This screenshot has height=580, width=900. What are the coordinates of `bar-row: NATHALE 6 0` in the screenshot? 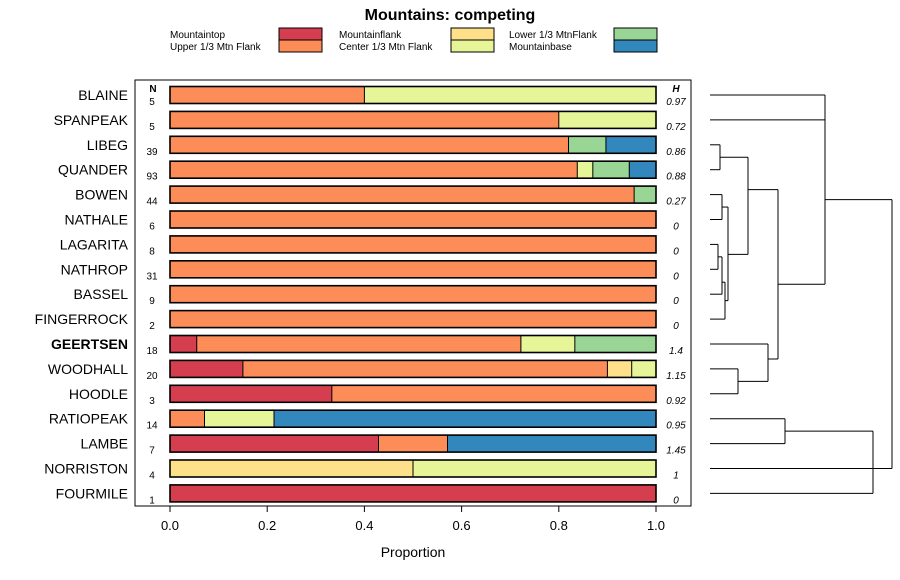 It's located at (371, 221).